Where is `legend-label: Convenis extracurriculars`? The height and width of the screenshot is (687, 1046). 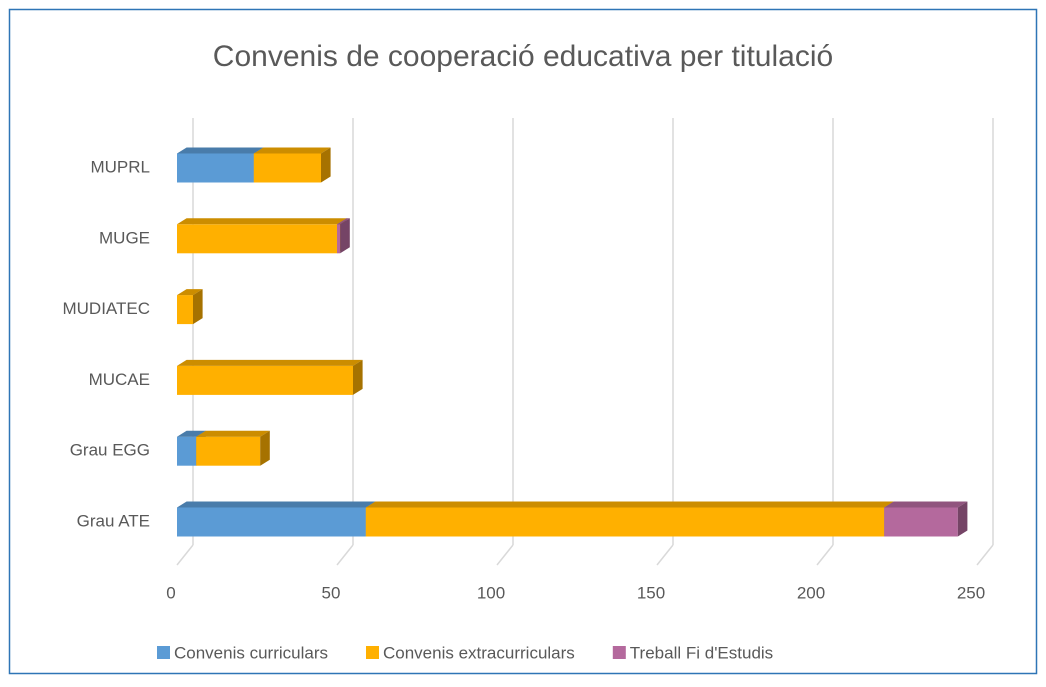
legend-label: Convenis extracurriculars is located at coordinates (479, 652).